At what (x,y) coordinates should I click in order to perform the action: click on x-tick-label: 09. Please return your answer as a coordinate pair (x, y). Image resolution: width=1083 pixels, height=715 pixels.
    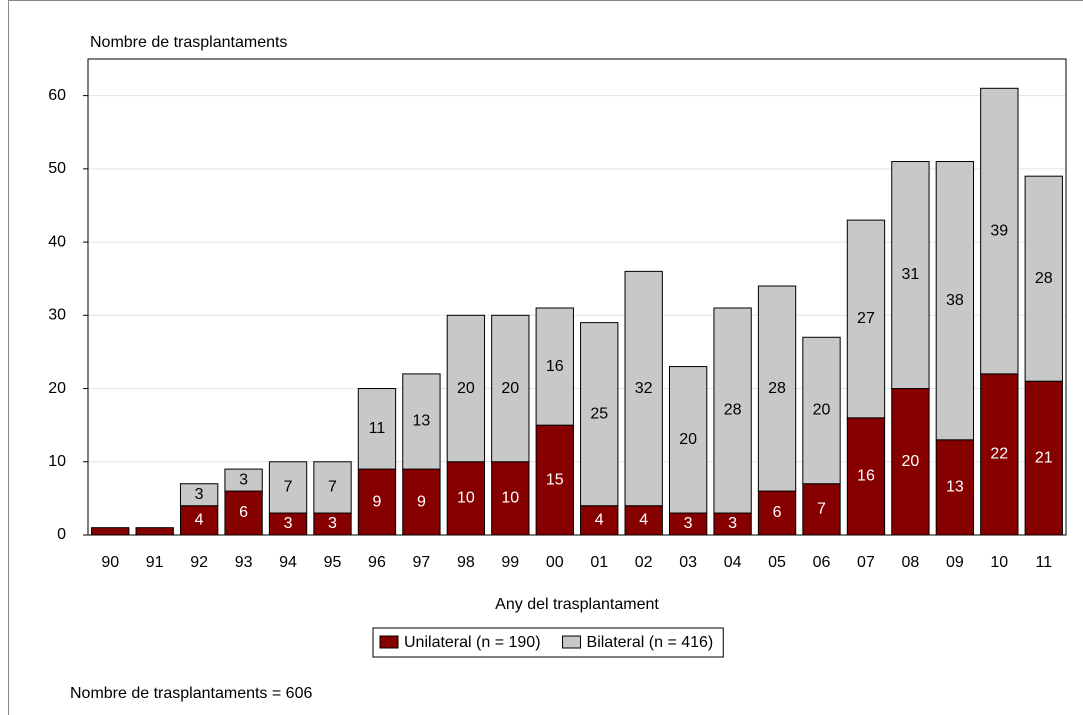
    Looking at the image, I should click on (955, 562).